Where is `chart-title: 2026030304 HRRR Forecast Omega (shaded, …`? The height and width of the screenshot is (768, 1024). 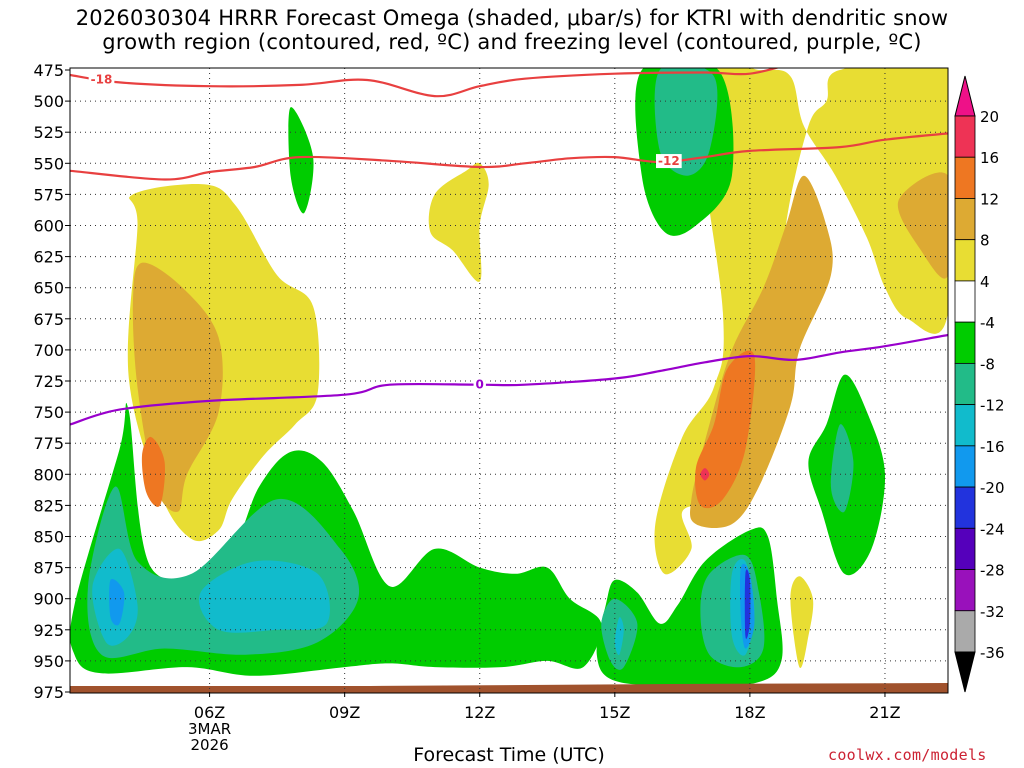 chart-title: 2026030304 HRRR Forecast Omega (shaded, … is located at coordinates (512, 30).